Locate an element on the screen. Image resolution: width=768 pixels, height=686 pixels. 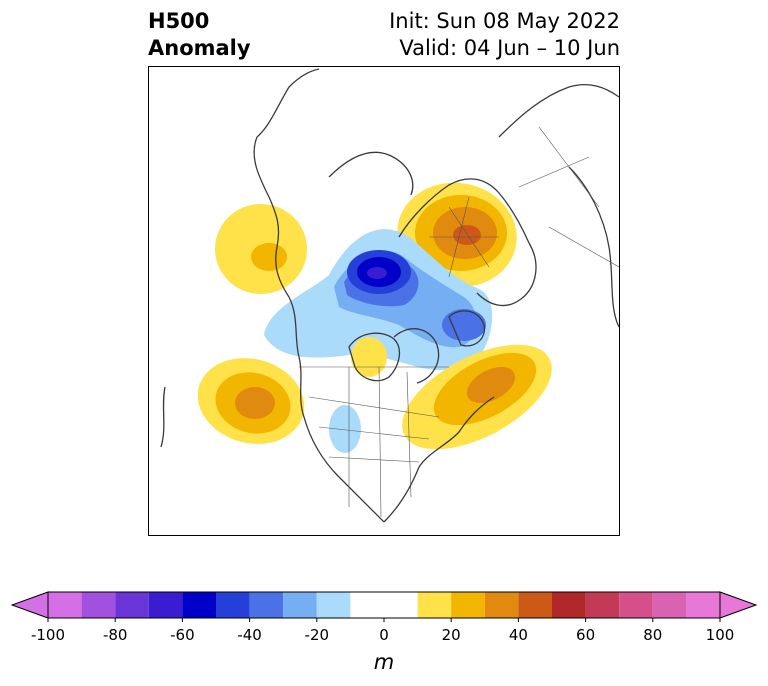
anomaly-europe-positive is located at coordinates (457, 235).